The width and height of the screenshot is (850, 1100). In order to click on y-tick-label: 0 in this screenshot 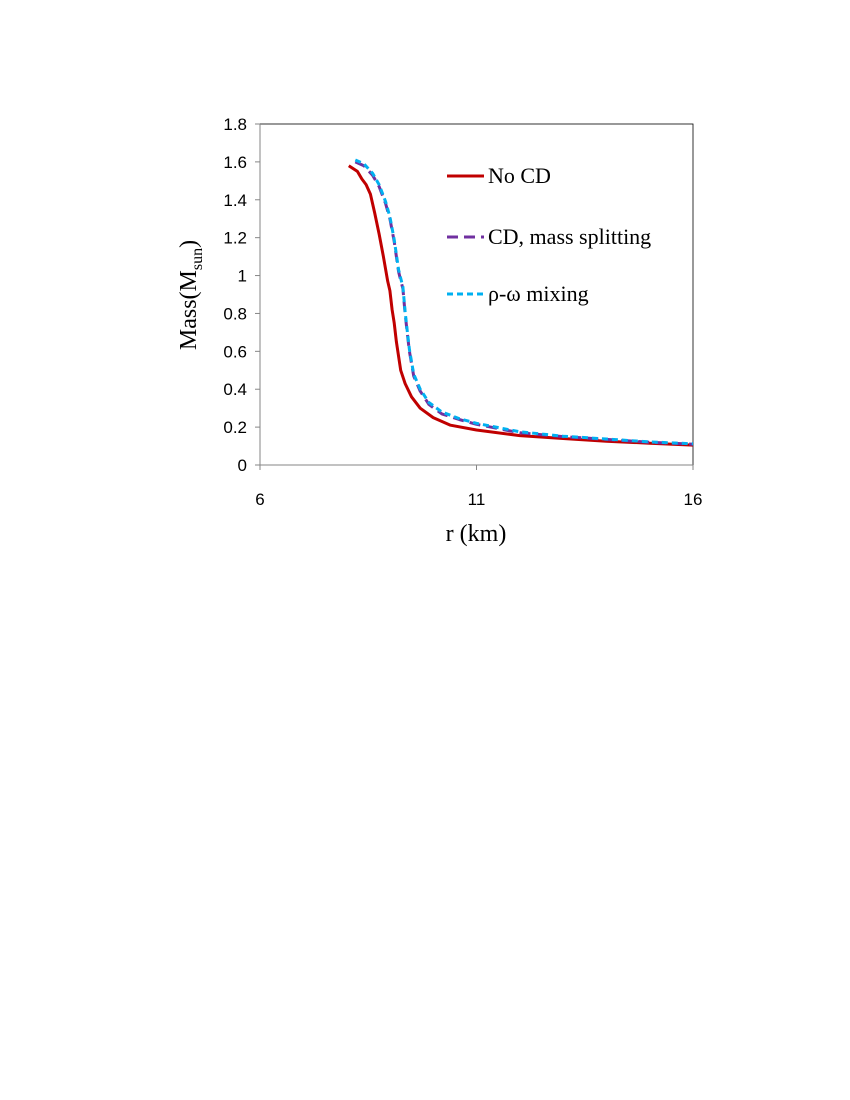, I will do `click(242, 465)`.